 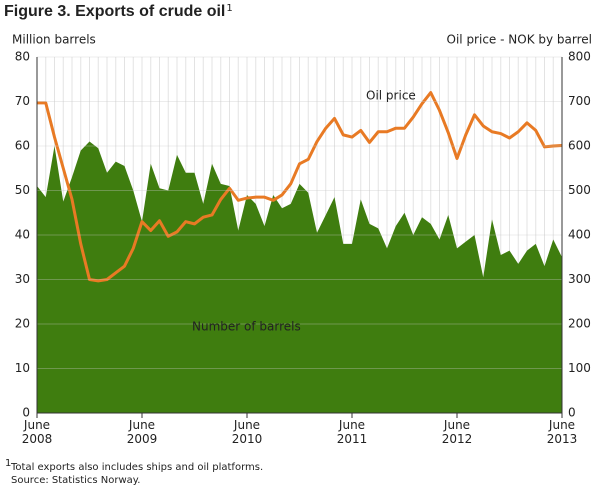 I want to click on y2-tick-label: 0, so click(x=572, y=413).